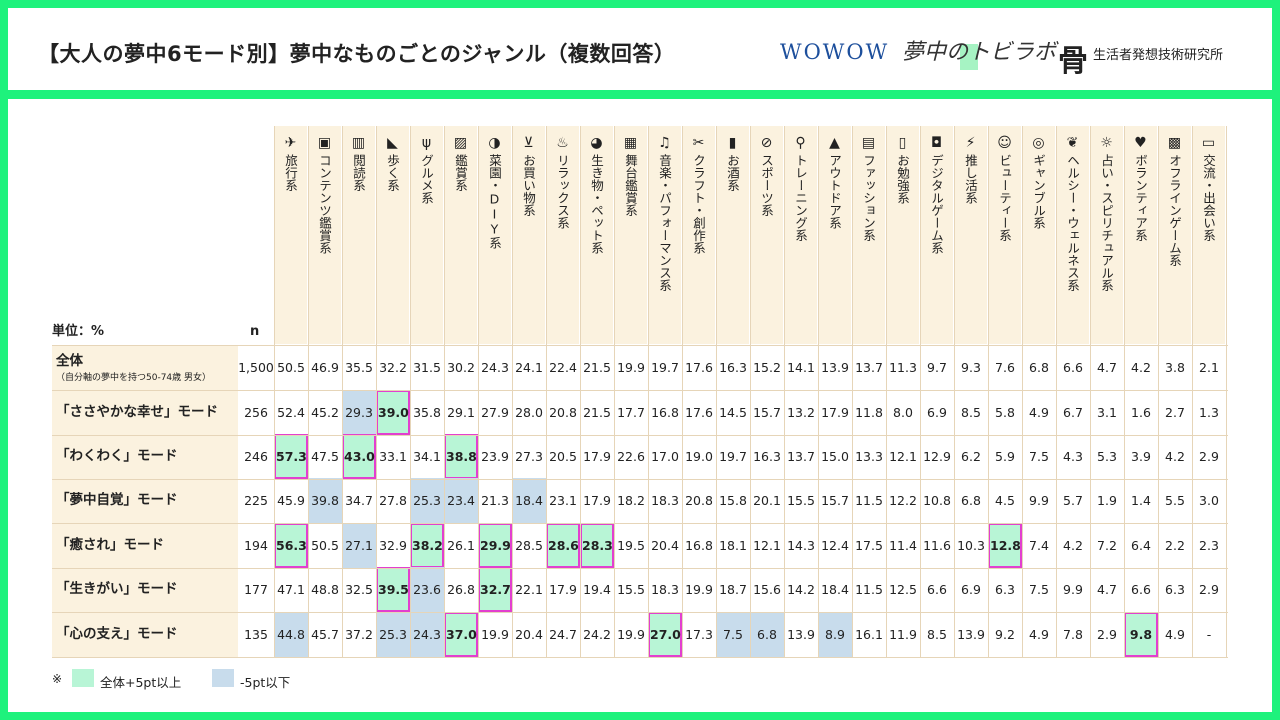 The width and height of the screenshot is (1280, 720). What do you see at coordinates (1175, 235) in the screenshot?
I see `column-header-27: ▩ オフラインゲーム系` at bounding box center [1175, 235].